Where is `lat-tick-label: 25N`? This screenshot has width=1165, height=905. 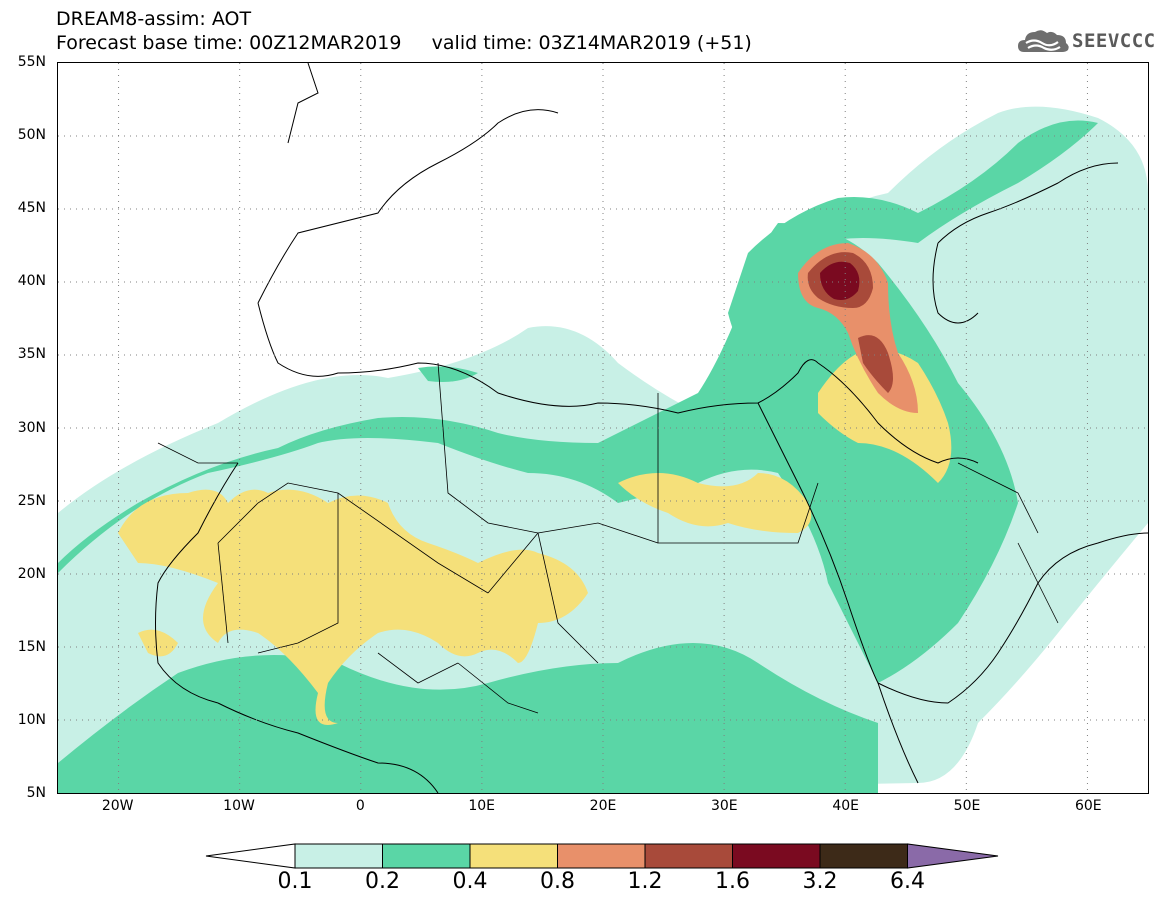 lat-tick-label: 25N is located at coordinates (31, 500).